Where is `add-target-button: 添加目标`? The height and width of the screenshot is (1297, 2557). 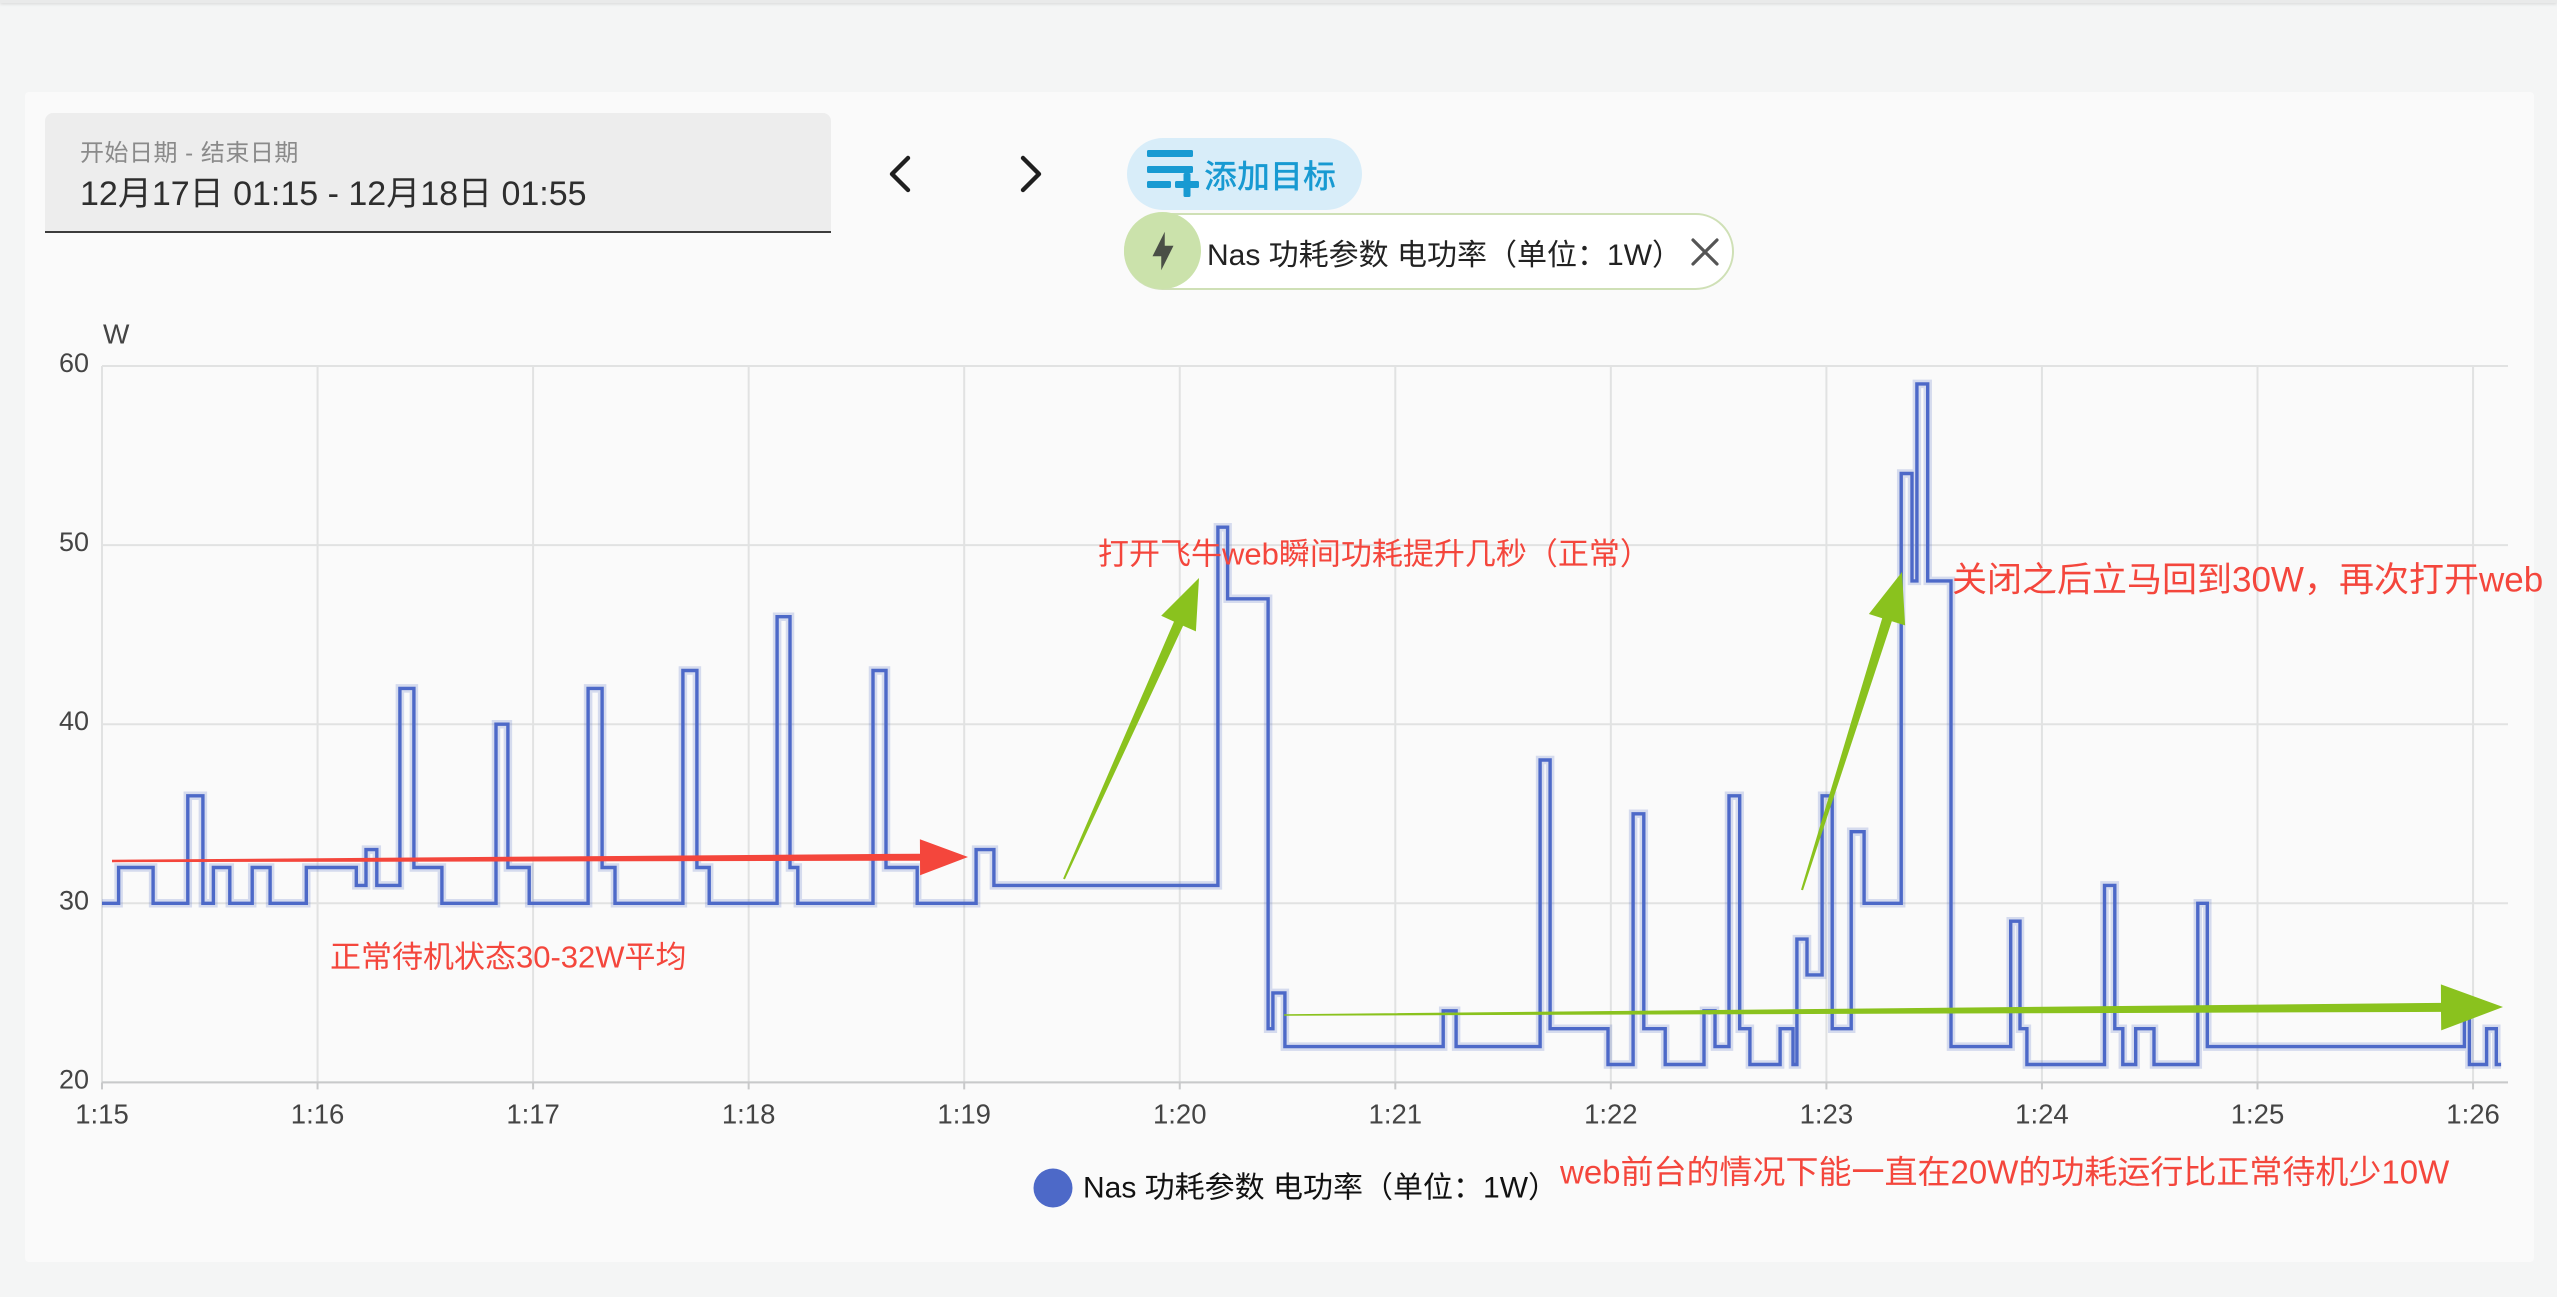 add-target-button: 添加目标 is located at coordinates (1244, 174).